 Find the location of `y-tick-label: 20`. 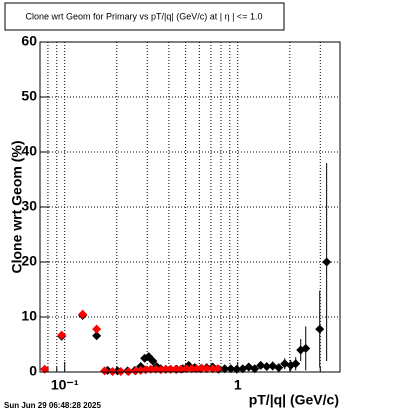

y-tick-label: 20 is located at coordinates (29, 261).